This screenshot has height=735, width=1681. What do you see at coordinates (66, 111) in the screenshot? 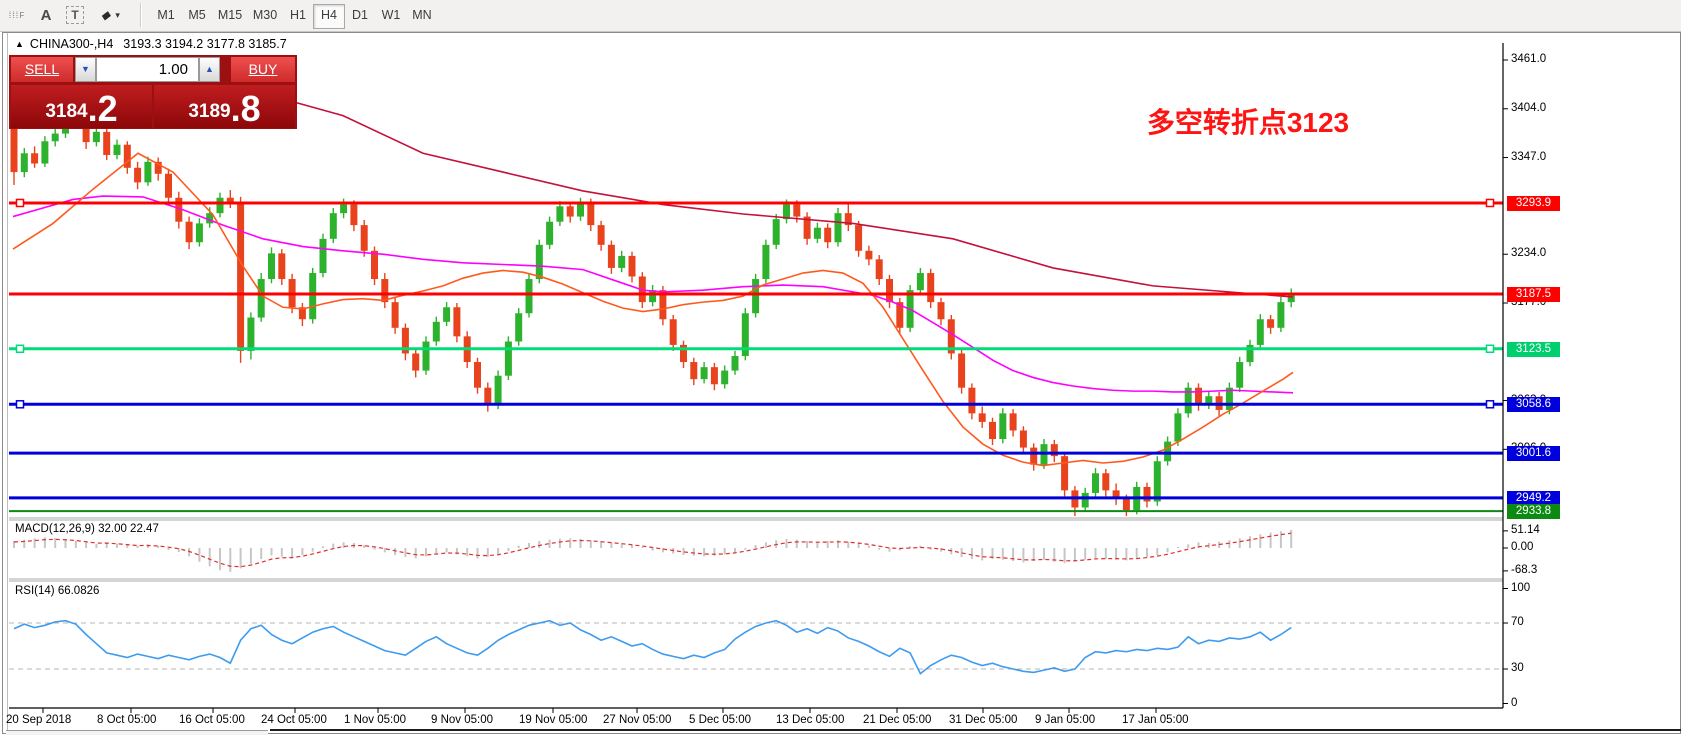
I see `sell-price-main: 3184` at bounding box center [66, 111].